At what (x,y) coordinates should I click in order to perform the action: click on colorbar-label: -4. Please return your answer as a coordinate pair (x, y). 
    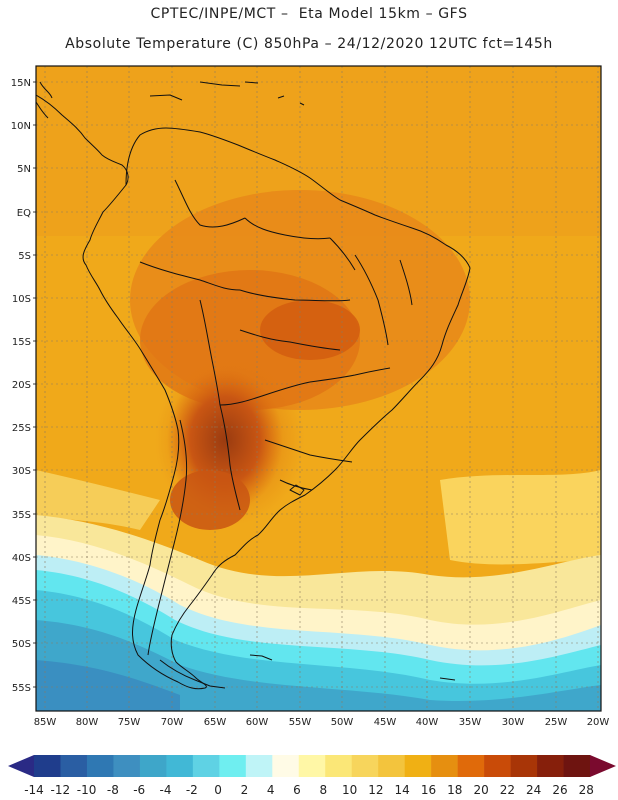
    Looking at the image, I should click on (166, 790).